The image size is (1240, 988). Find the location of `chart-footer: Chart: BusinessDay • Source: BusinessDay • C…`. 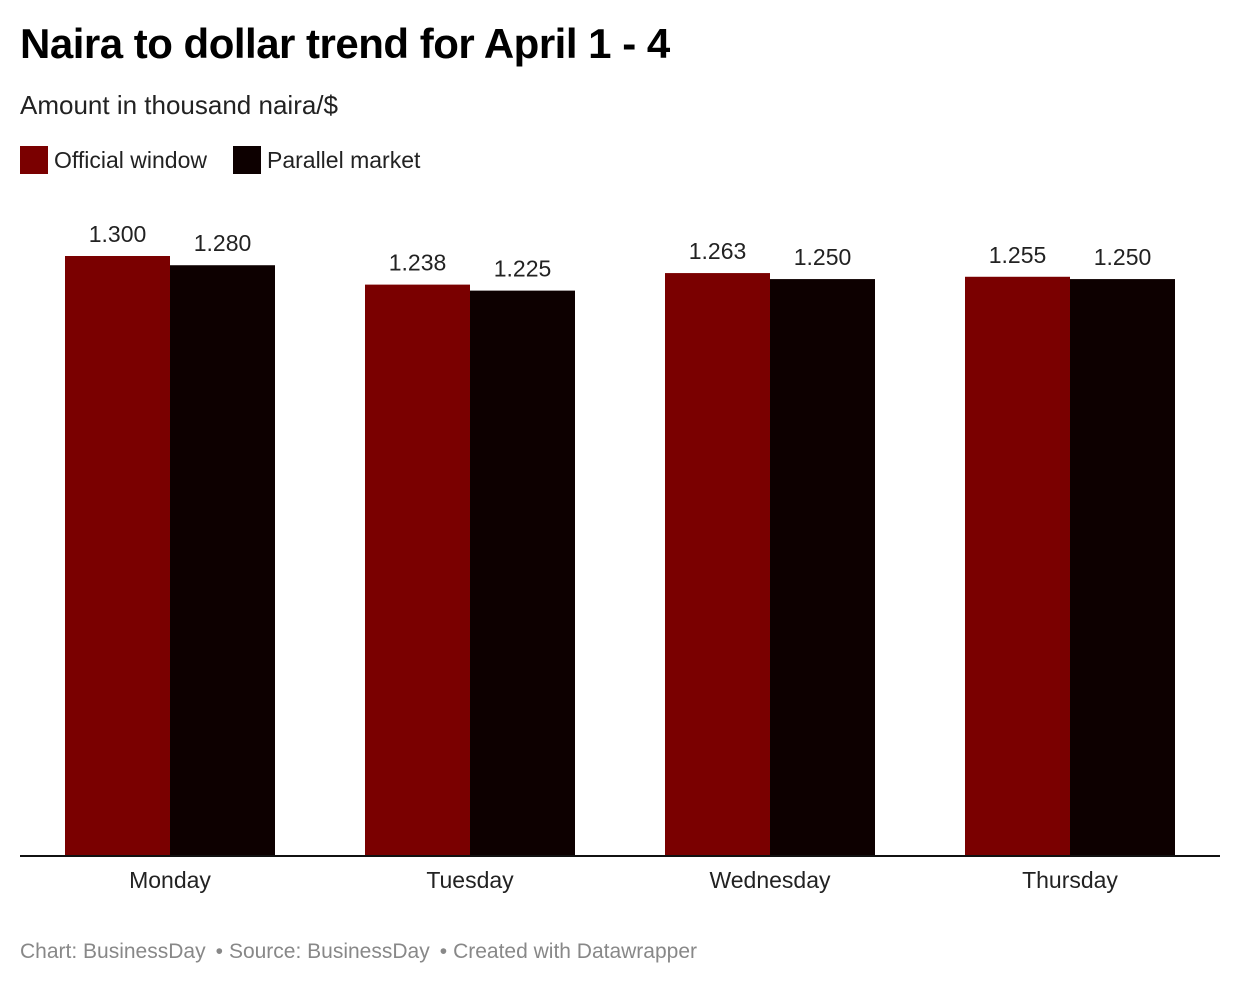

chart-footer: Chart: BusinessDay • Source: BusinessDay • C… is located at coordinates (358, 952).